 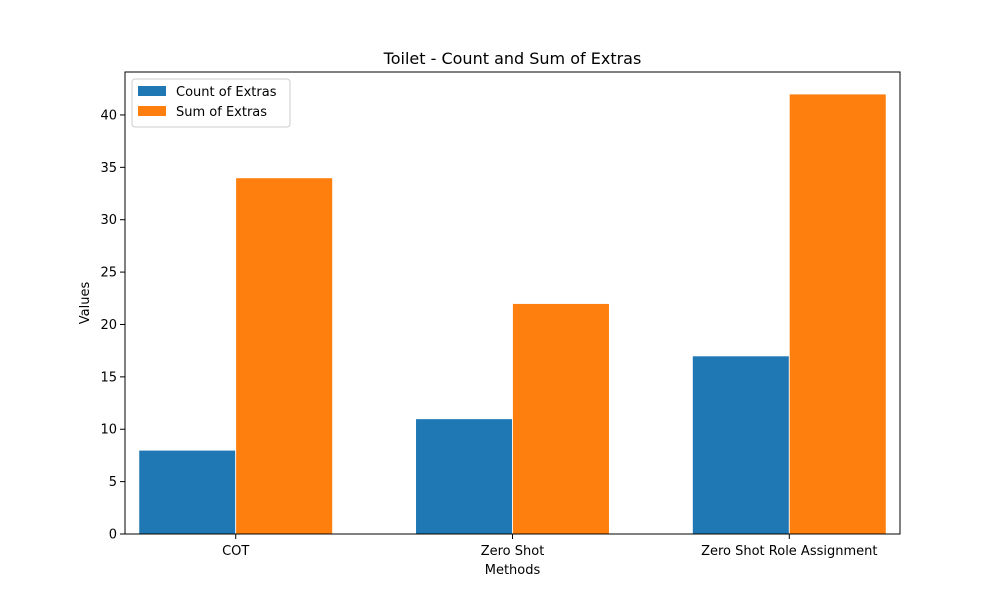 I want to click on y-tick-label-5: 25, so click(x=108, y=273).